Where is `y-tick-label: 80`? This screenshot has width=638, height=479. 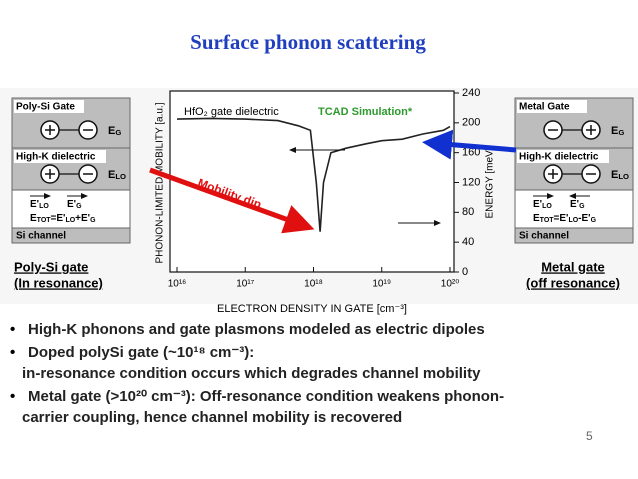
y-tick-label: 80 is located at coordinates (468, 212).